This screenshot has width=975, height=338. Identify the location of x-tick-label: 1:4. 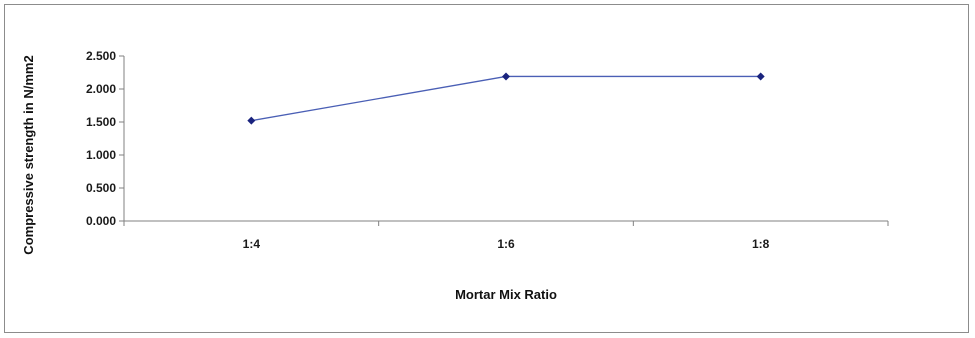
(252, 244).